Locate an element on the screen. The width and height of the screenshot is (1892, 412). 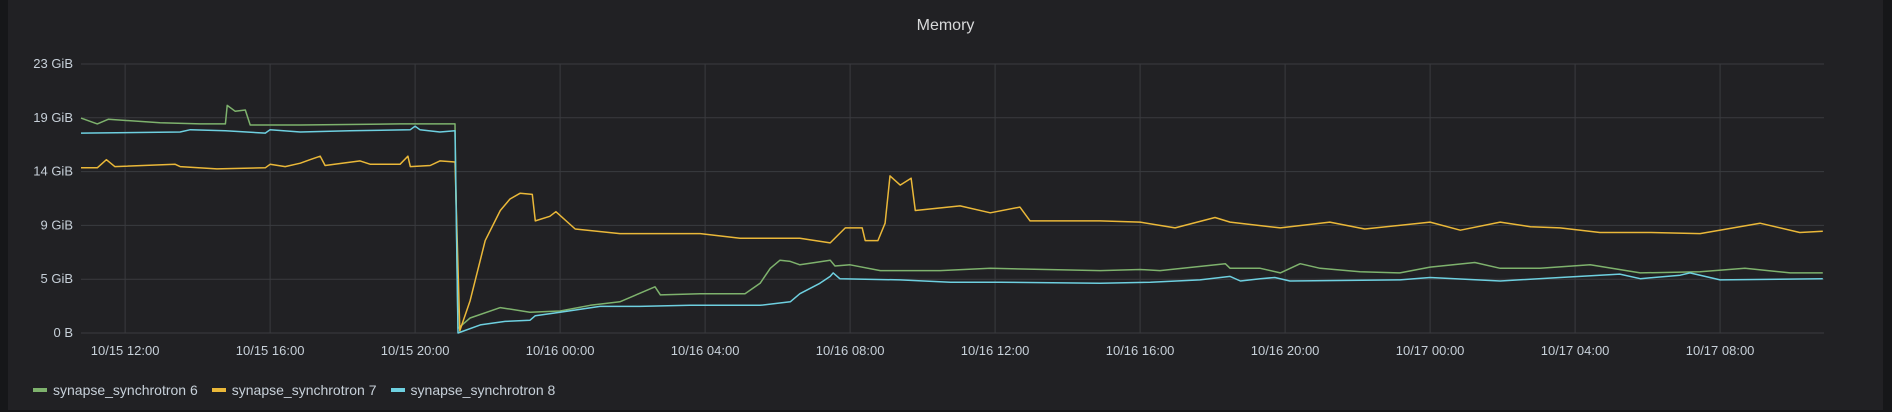
legend-item-synchrotron-7: synapse_synchrotron 7 is located at coordinates (294, 390).